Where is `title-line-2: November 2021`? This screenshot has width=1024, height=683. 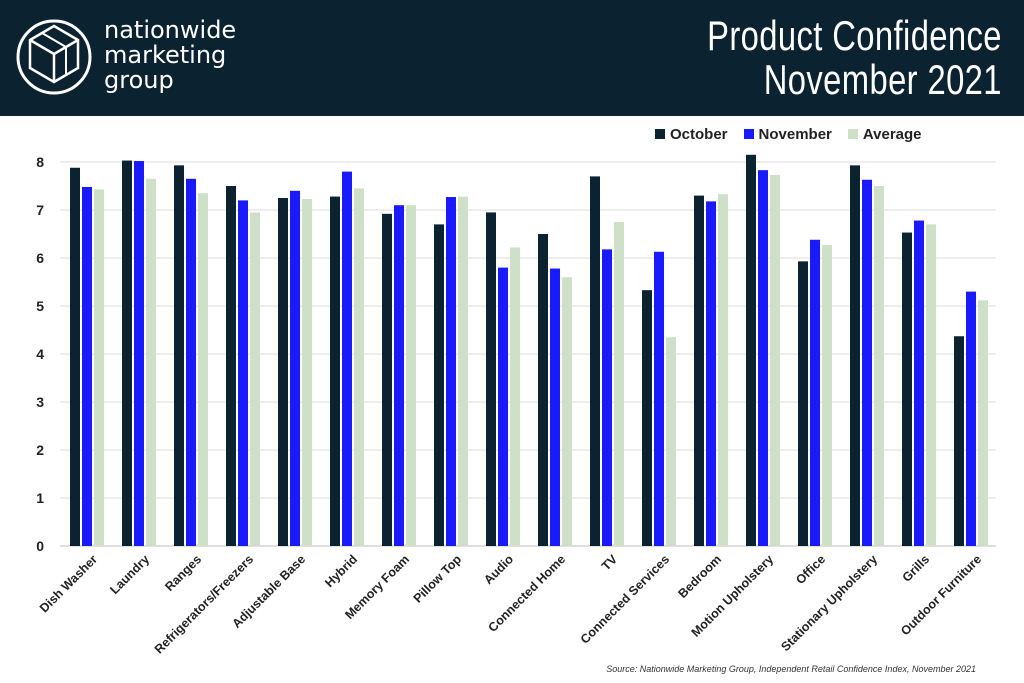
title-line-2: November 2021 is located at coordinates (882, 79).